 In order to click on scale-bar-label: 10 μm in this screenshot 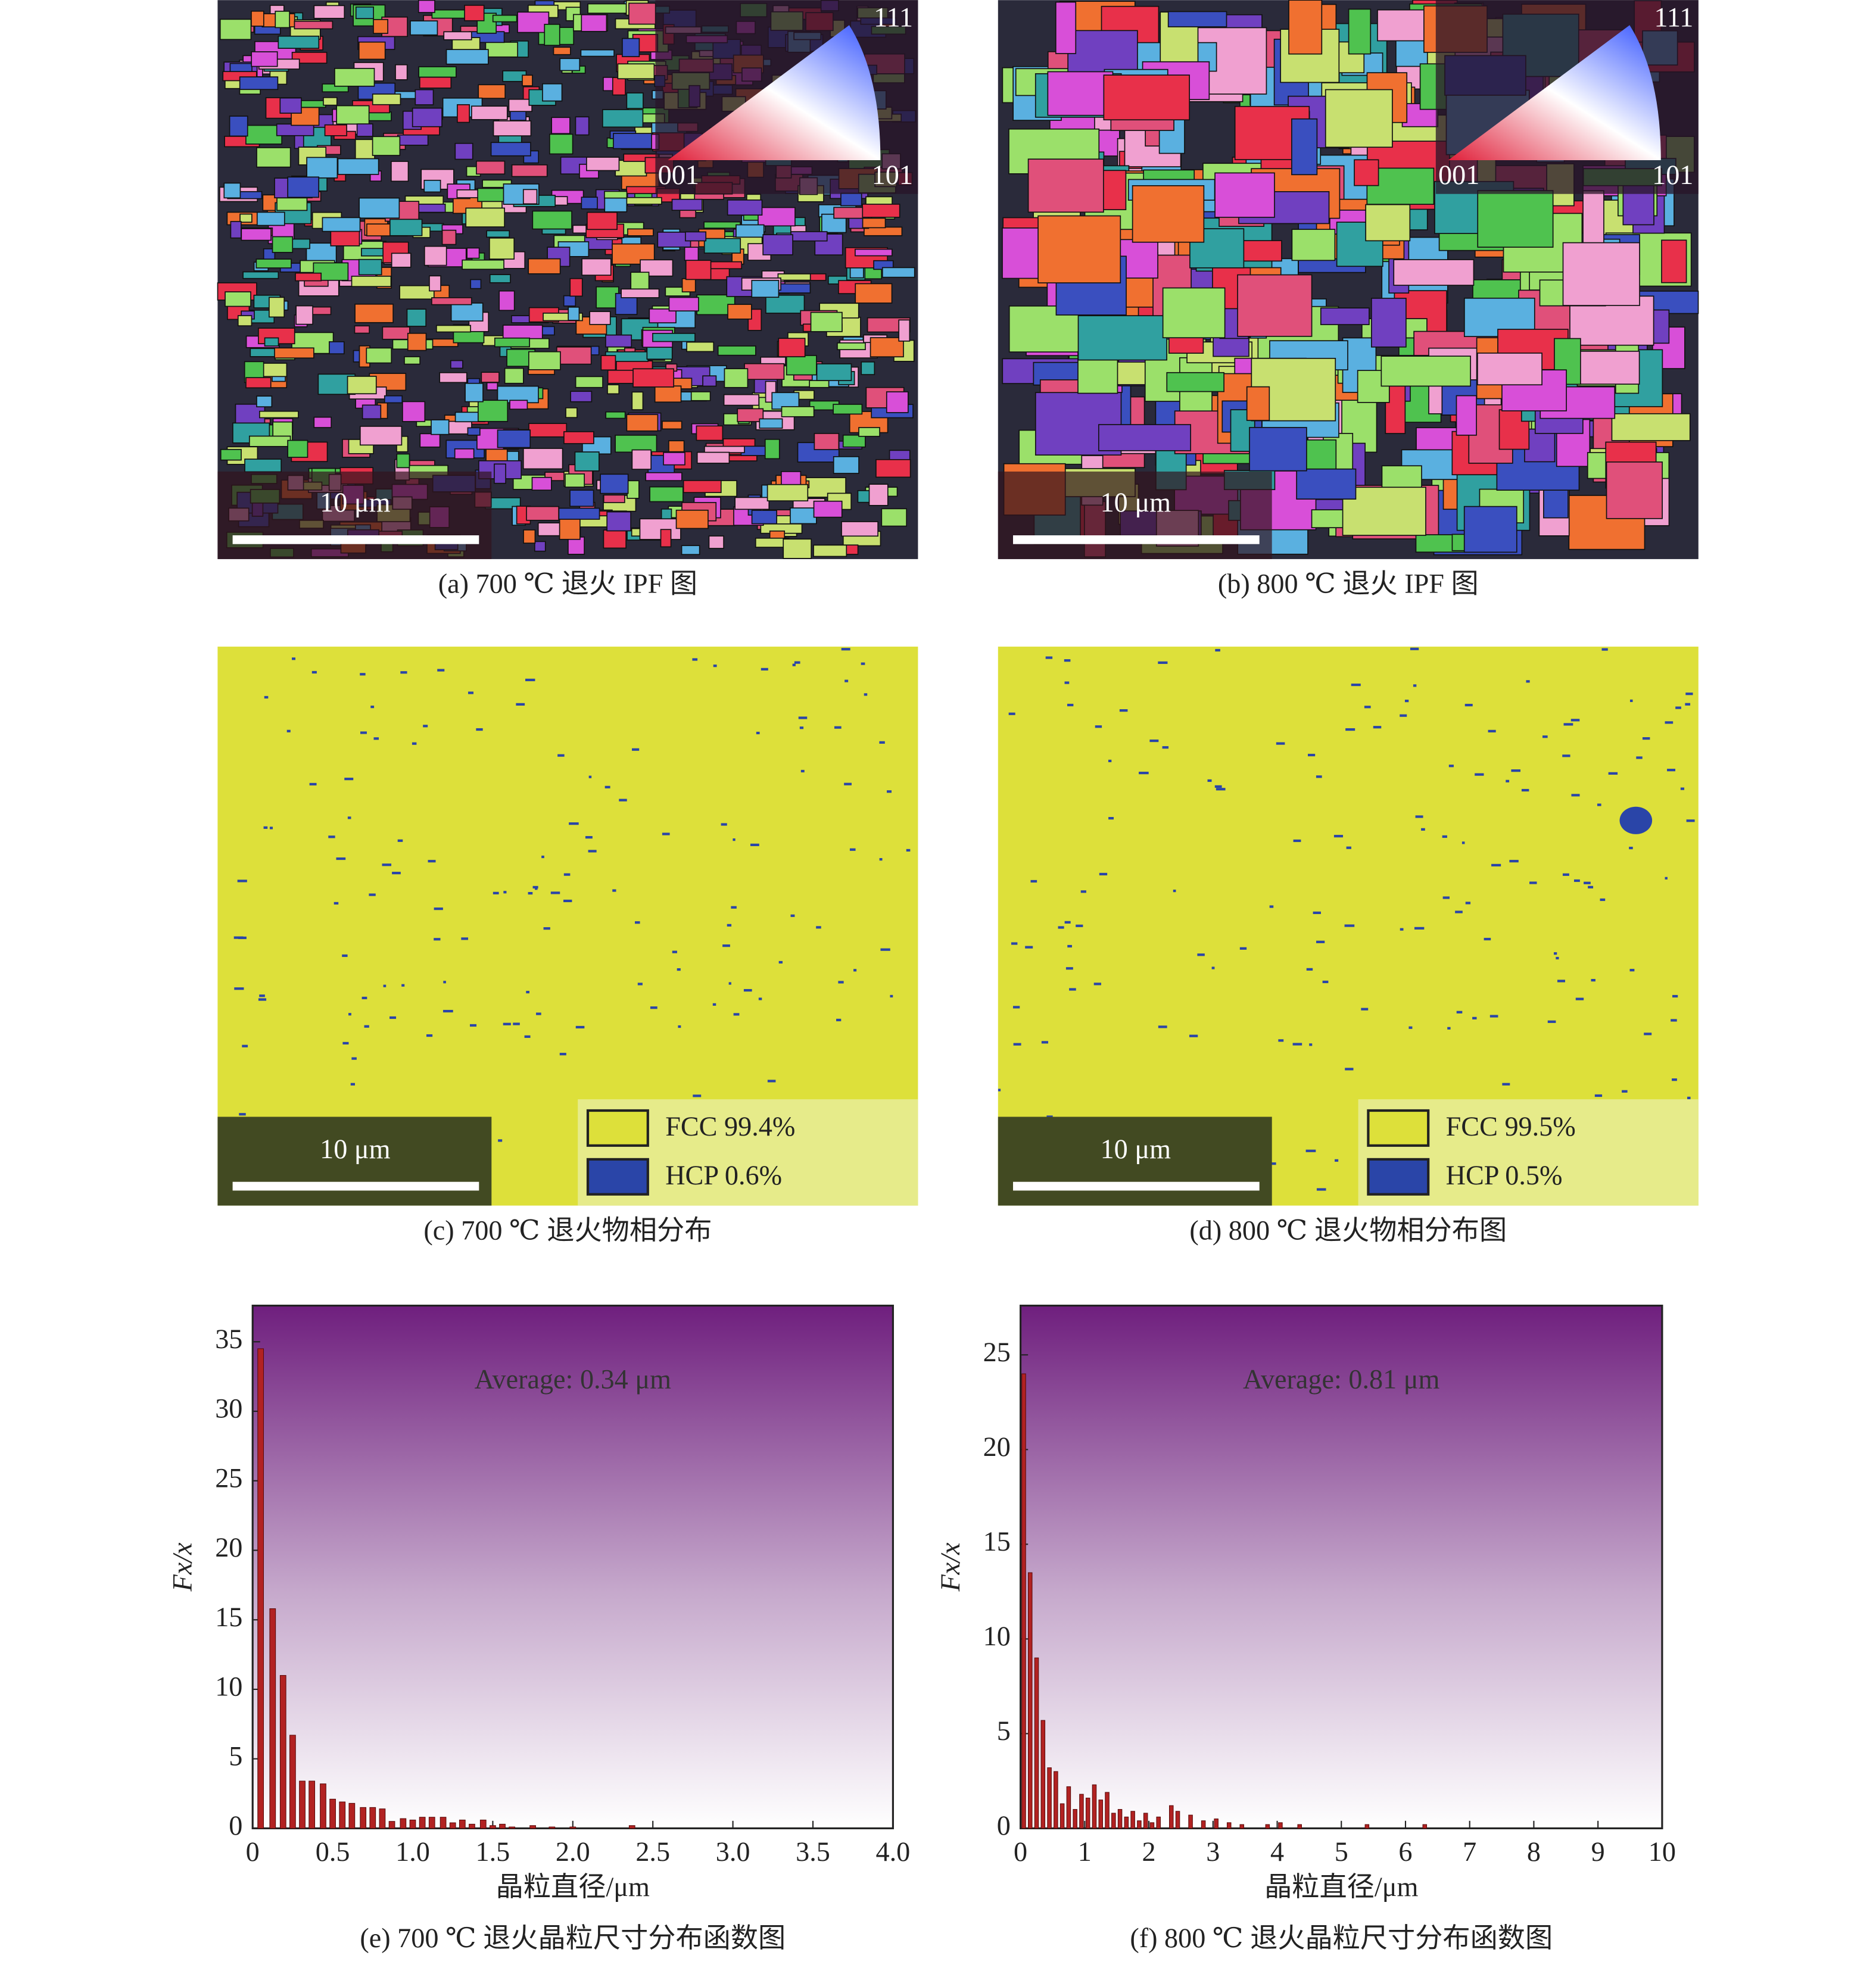, I will do `click(1136, 1149)`.